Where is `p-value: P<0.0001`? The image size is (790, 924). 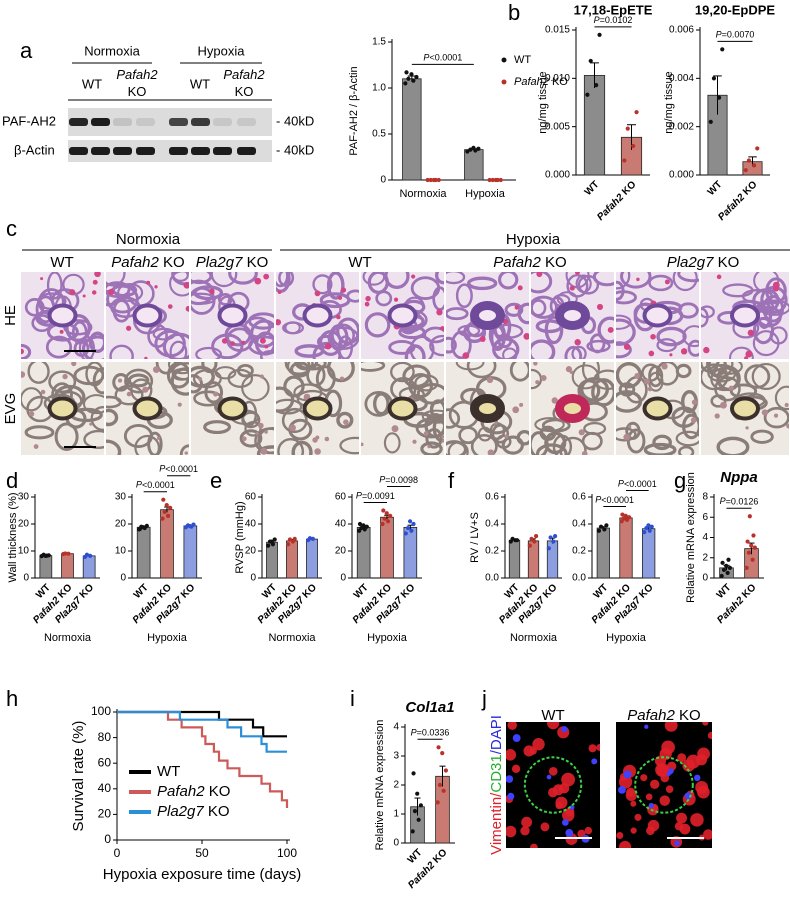 p-value: P<0.0001 is located at coordinates (442, 58).